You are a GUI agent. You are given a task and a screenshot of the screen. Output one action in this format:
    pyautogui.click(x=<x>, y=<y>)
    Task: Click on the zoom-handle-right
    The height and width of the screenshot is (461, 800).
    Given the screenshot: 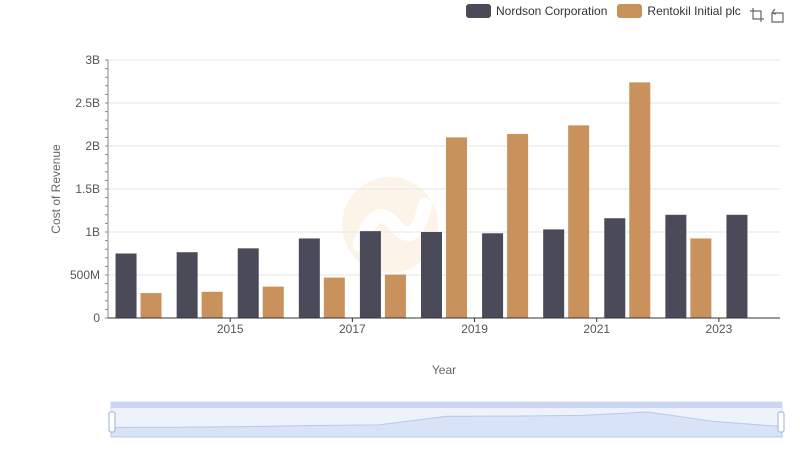 What is the action you would take?
    pyautogui.click(x=781, y=422)
    